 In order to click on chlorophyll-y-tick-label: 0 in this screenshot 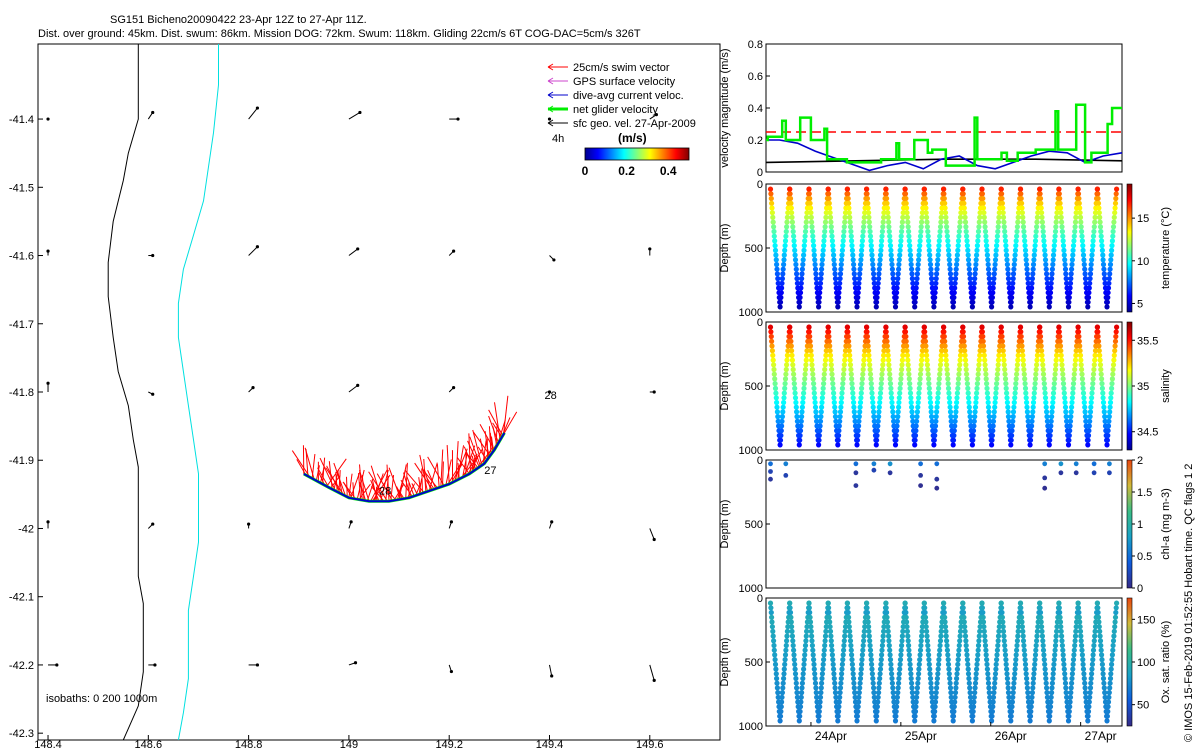, I will do `click(760, 461)`.